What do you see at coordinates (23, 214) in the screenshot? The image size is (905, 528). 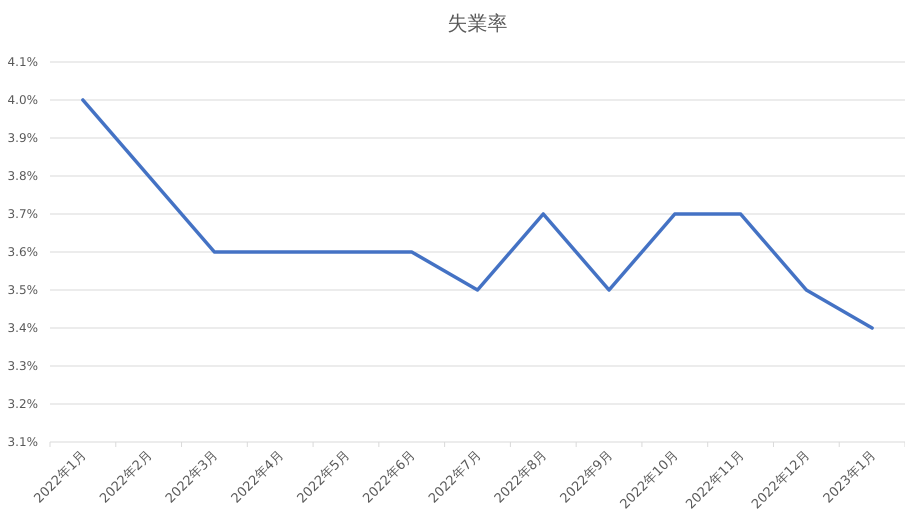 I see `y-tick-label: 3.7%` at bounding box center [23, 214].